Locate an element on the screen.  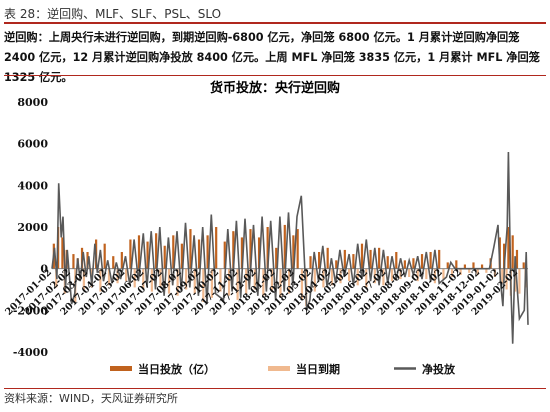
y-axis: -4000 -2000 0 2000 4000 6000 8000 is located at coordinates (31, 227).